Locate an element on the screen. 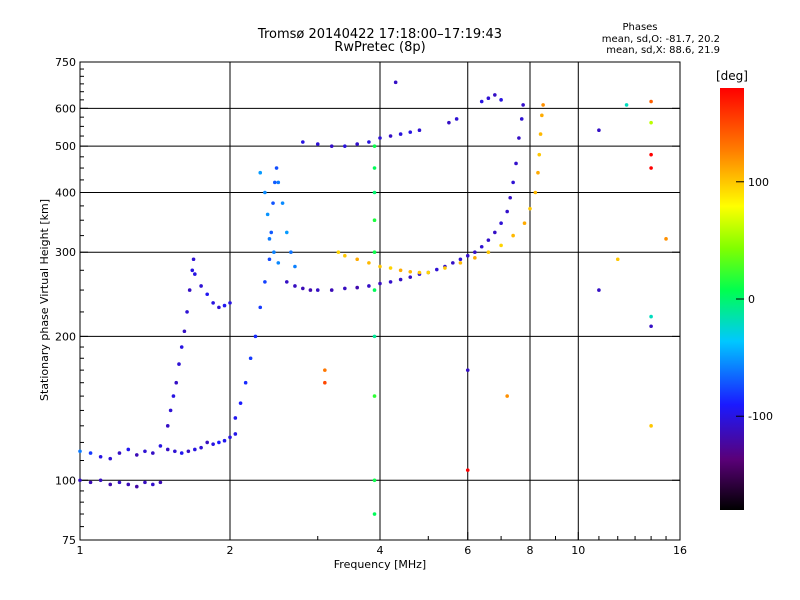 This screenshot has width=800, height=600. x-tick-label: 8 is located at coordinates (530, 550).